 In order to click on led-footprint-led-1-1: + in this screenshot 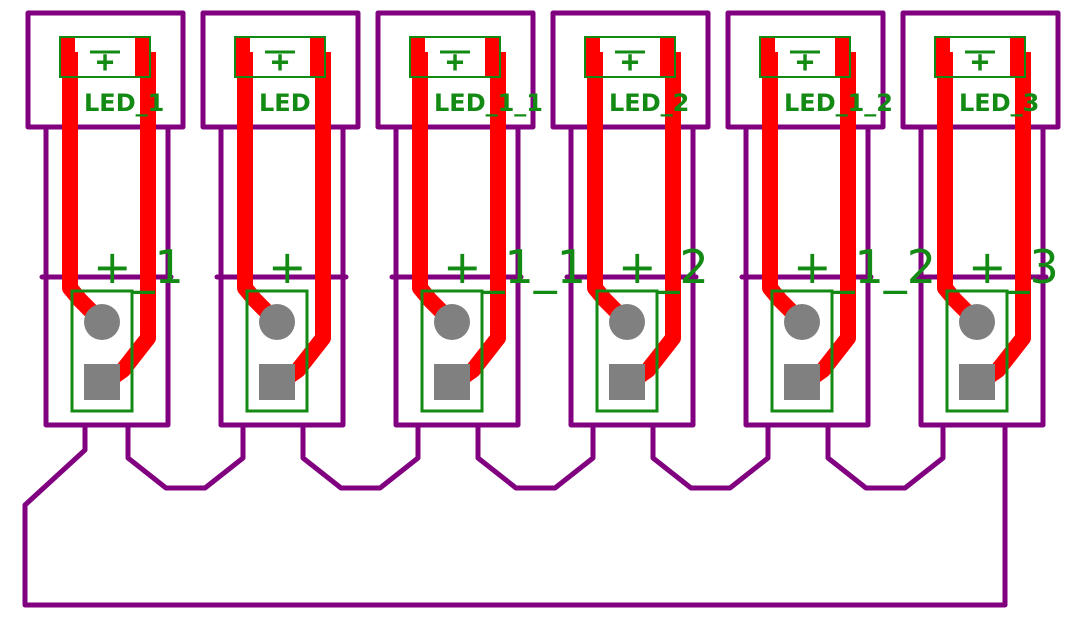, I will do `click(455, 58)`.